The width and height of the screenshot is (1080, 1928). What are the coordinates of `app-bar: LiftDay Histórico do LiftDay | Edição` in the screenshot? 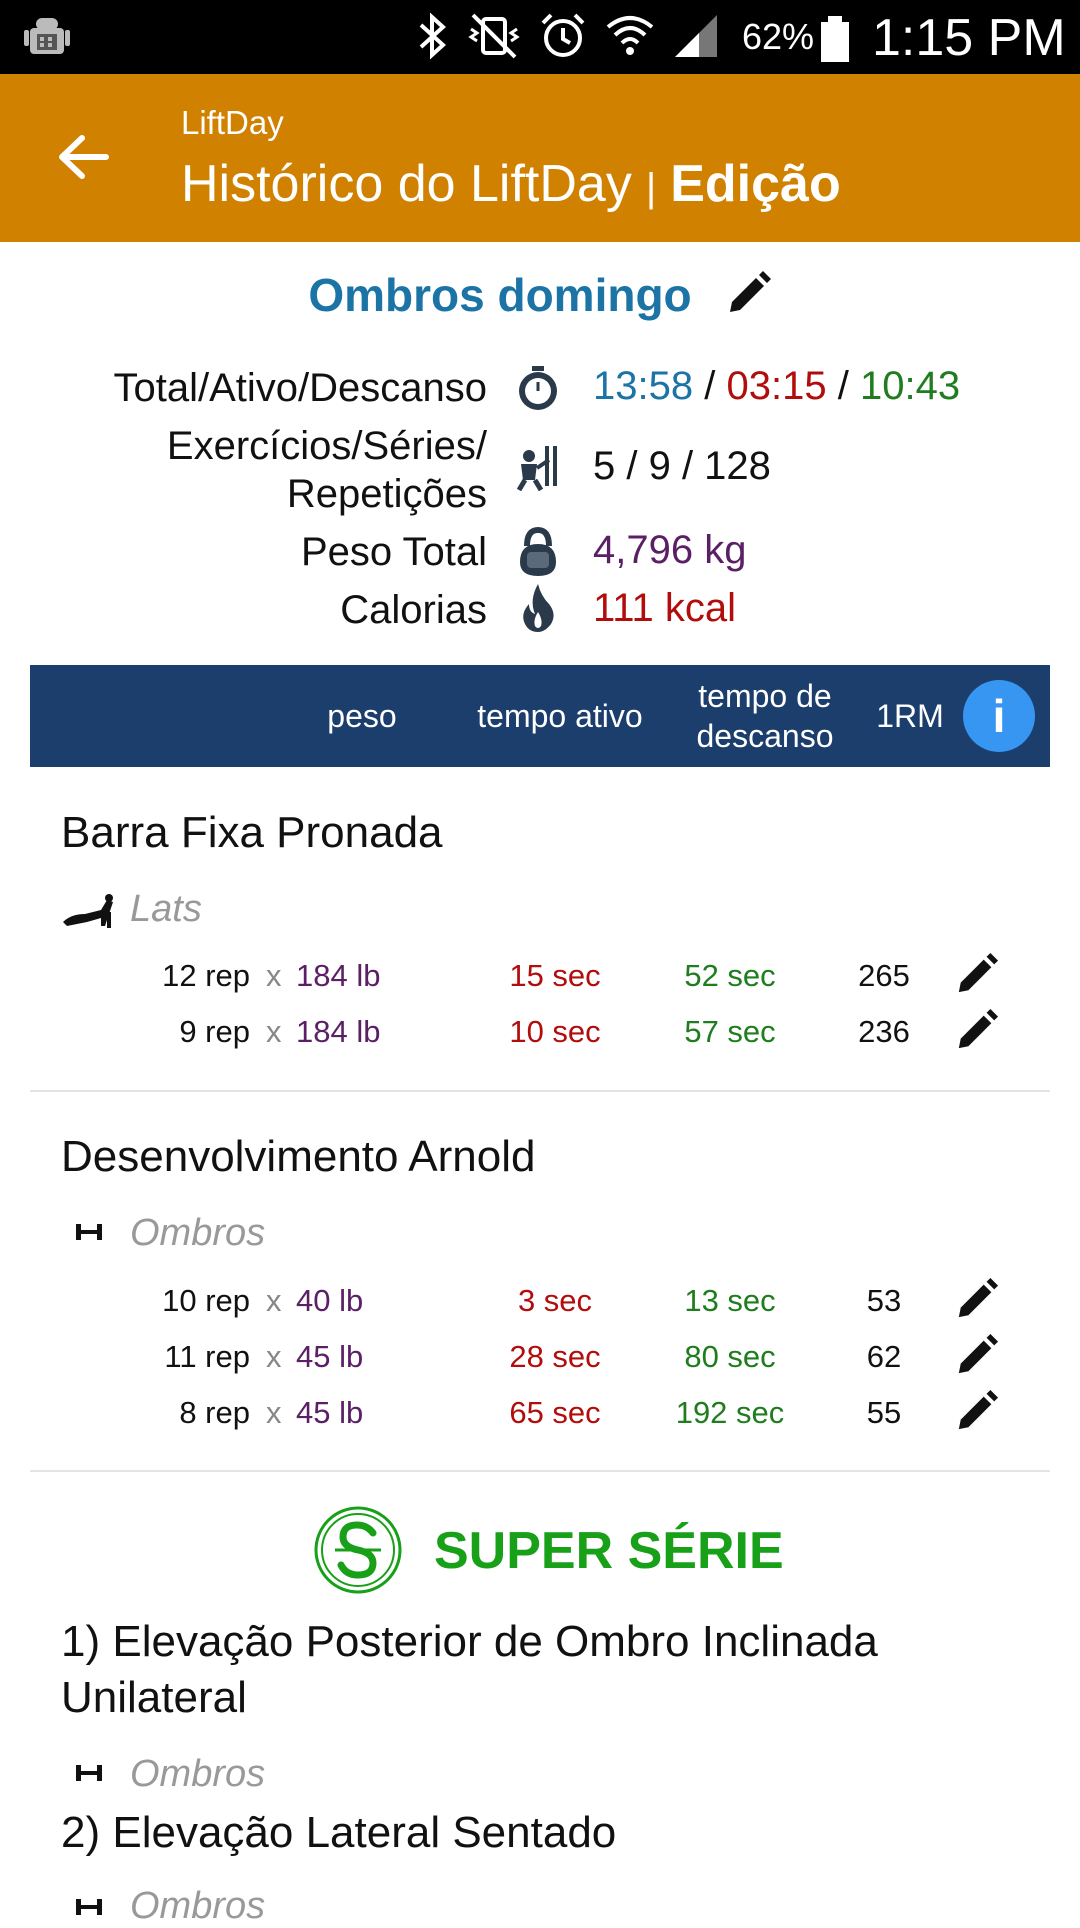 It's located at (540, 158).